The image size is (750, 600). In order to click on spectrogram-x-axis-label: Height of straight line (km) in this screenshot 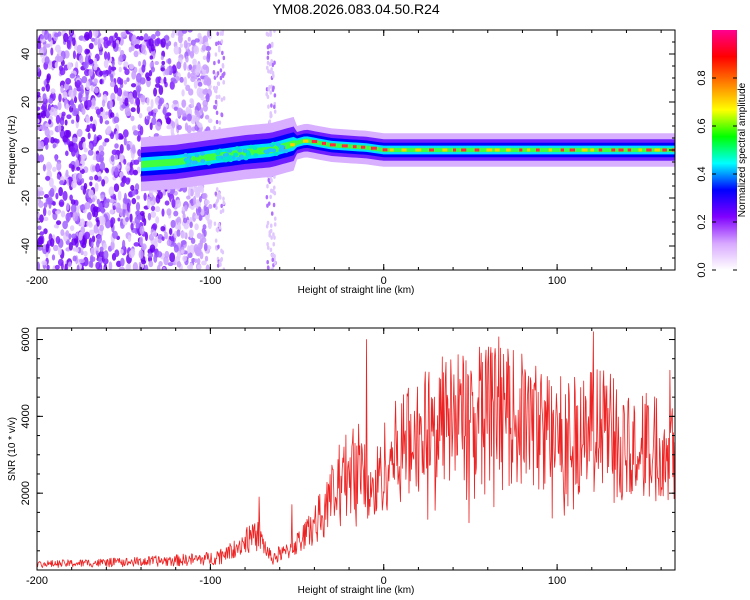, I will do `click(356, 290)`.